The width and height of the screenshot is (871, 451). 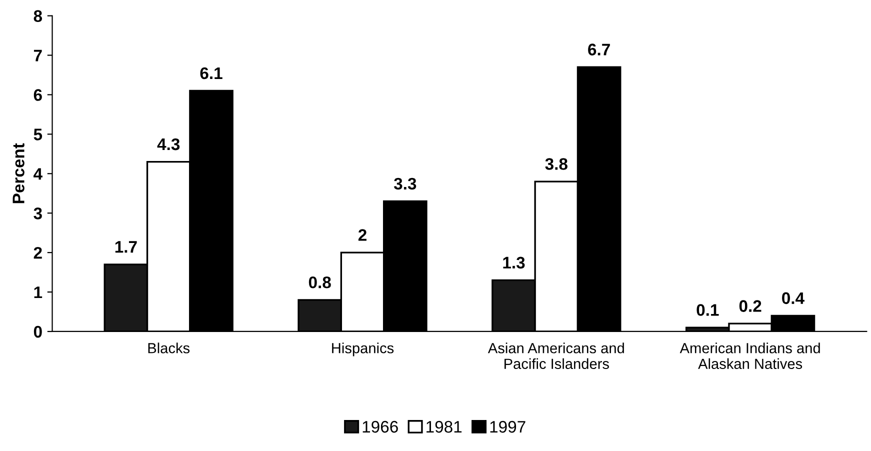 What do you see at coordinates (319, 282) in the screenshot?
I see `data-label: 0.8` at bounding box center [319, 282].